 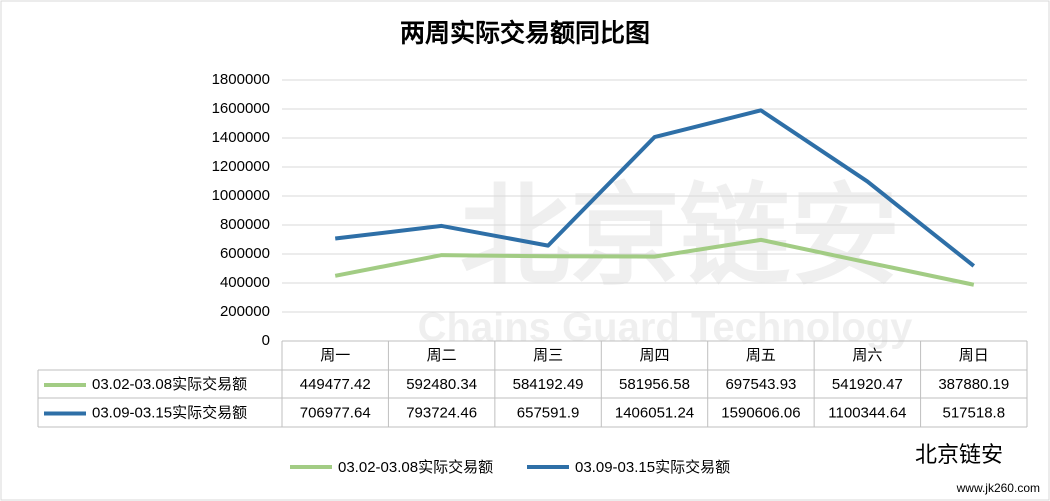 I want to click on table-value: 657591.9, so click(x=548, y=412).